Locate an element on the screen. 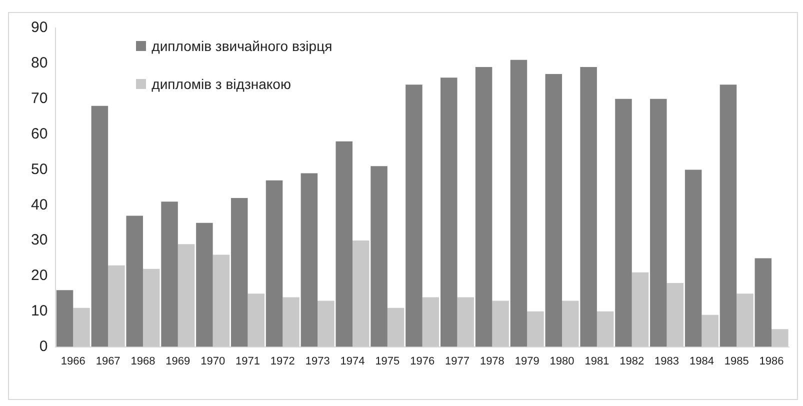 Image resolution: width=803 pixels, height=406 pixels. y-tick-label: 80 is located at coordinates (39, 63).